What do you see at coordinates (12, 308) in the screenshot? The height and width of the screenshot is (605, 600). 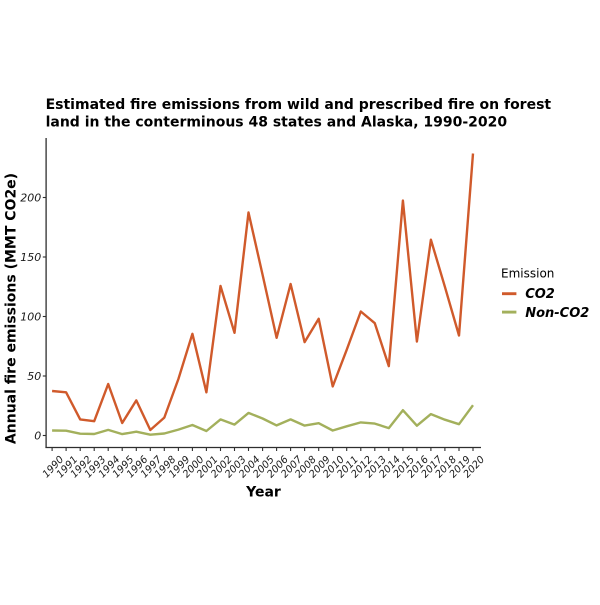 I see `svg-text:Annual fire emissions (MMT CO2: Annual fire emissions (MMT CO2e)` at bounding box center [12, 308].